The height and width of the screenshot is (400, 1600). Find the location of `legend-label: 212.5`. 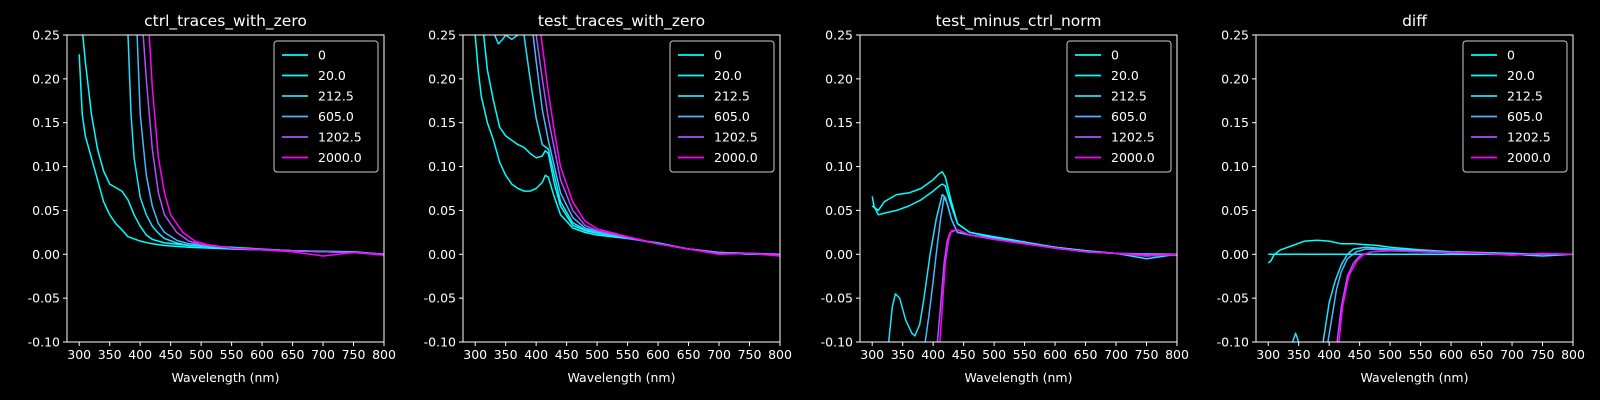

legend-label: 212.5 is located at coordinates (1129, 96).